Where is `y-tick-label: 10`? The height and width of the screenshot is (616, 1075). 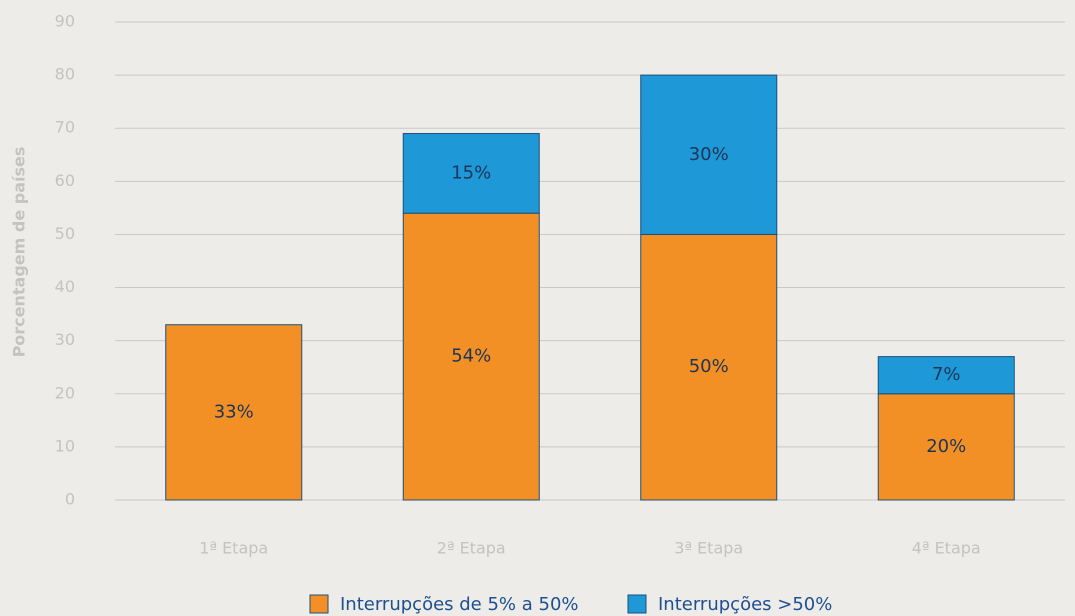
y-tick-label: 10 is located at coordinates (65, 445).